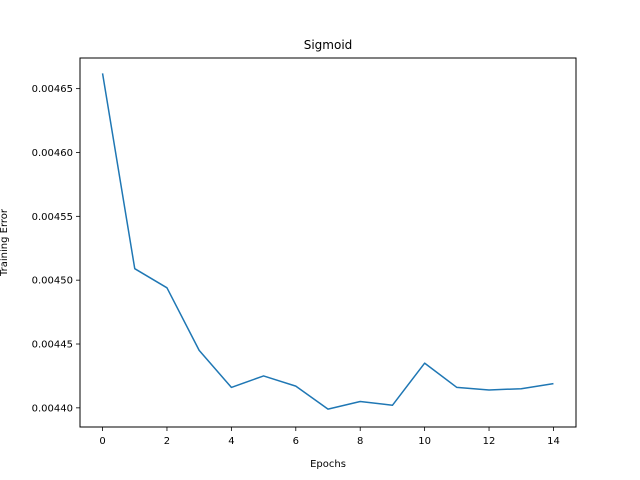 Image resolution: width=640 pixels, height=480 pixels. Describe the element at coordinates (167, 441) in the screenshot. I see `x-tick-label: 2` at that location.